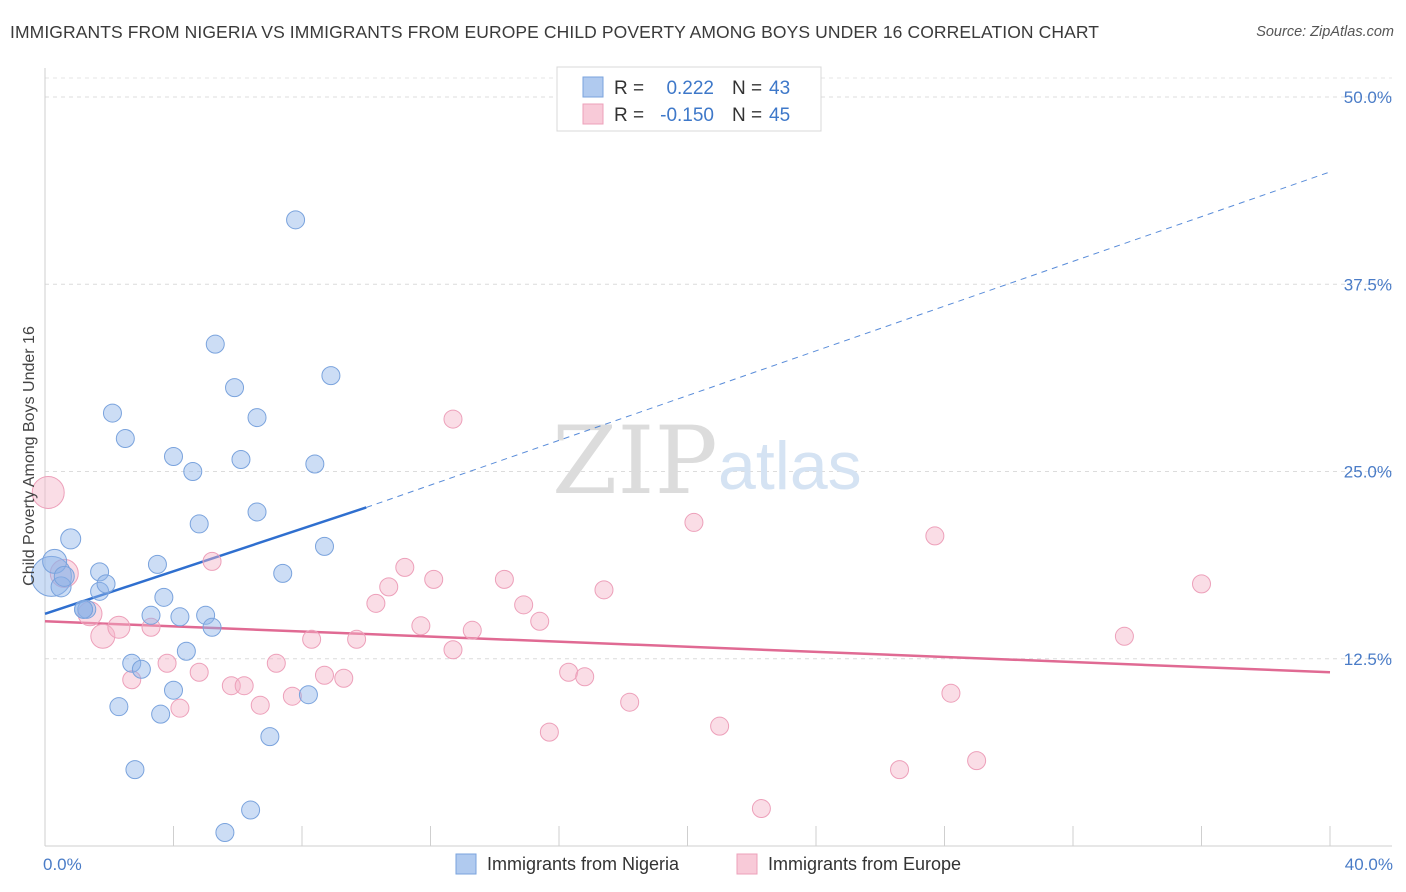 This screenshot has height=892, width=1406. I want to click on watermark: ZIP atlas, so click(707, 461).